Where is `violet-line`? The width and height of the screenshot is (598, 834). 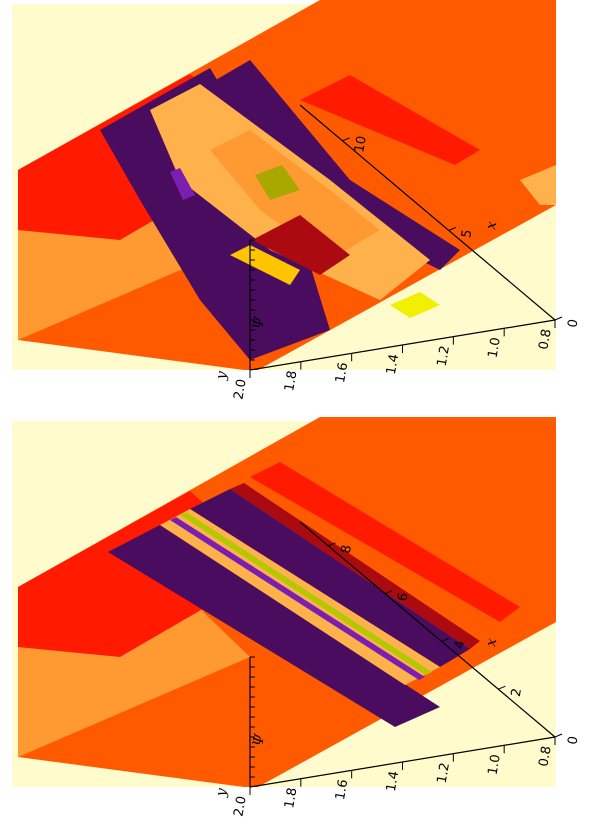 violet-line is located at coordinates (297, 598).